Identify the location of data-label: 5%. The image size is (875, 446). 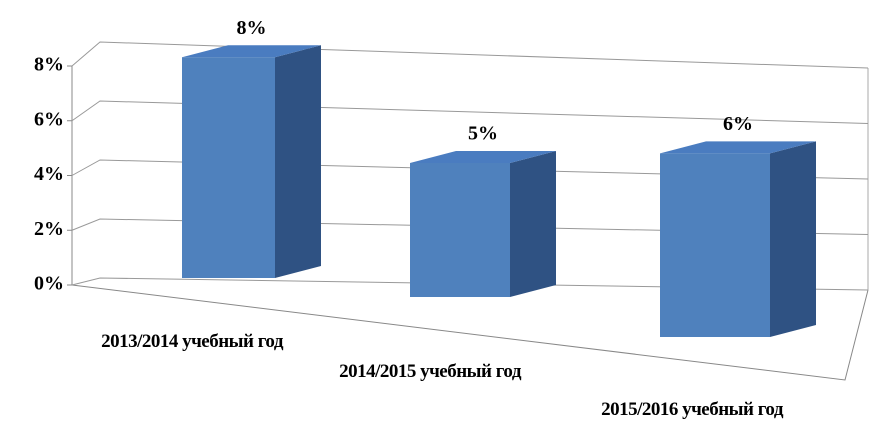
(483, 134).